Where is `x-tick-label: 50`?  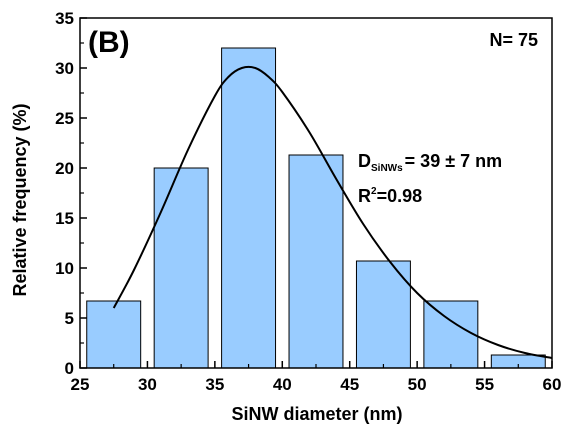
x-tick-label: 50 is located at coordinates (417, 384).